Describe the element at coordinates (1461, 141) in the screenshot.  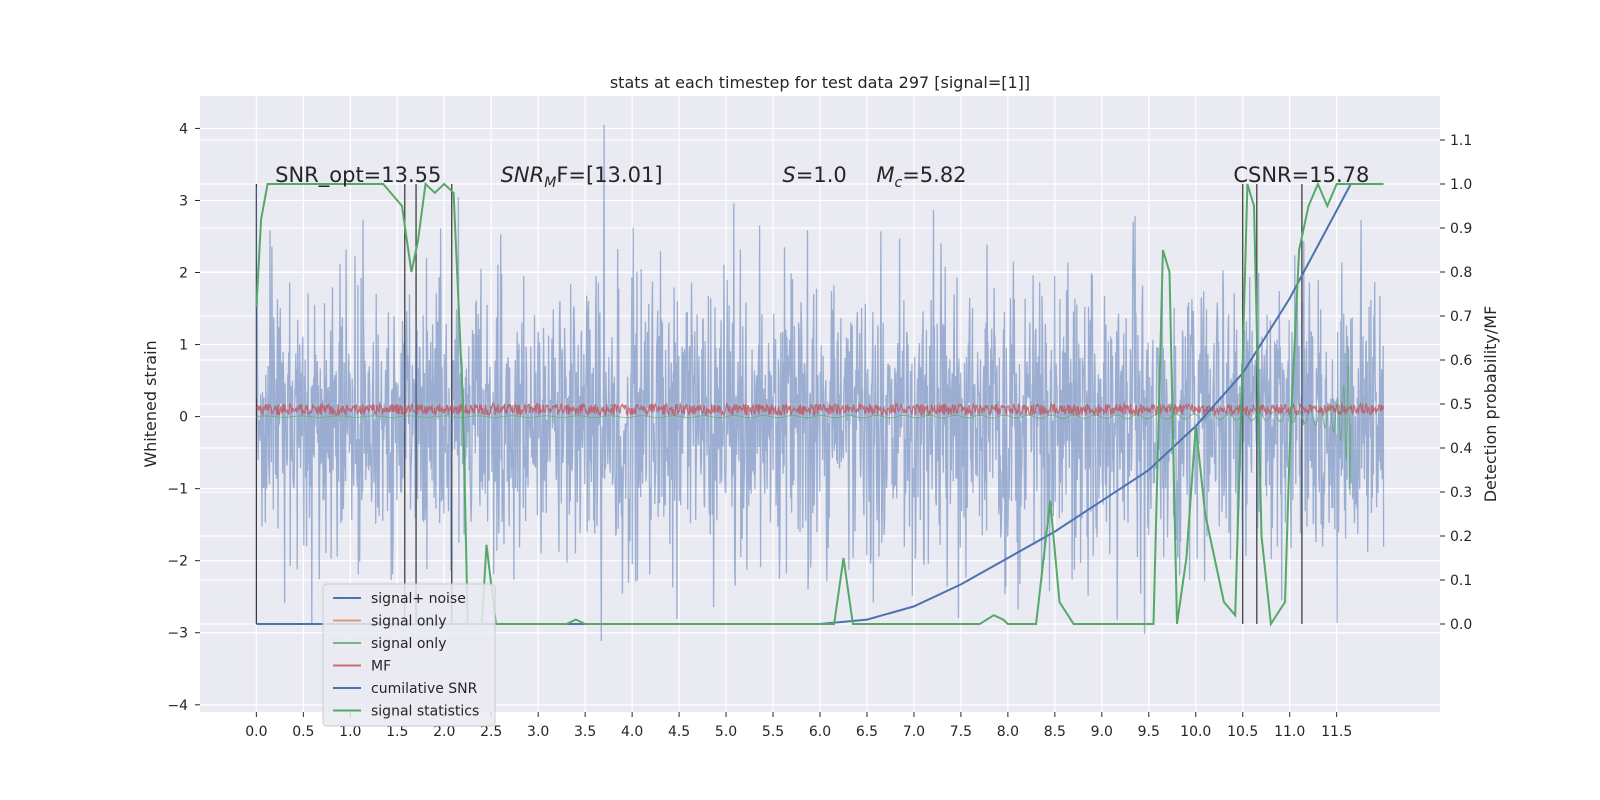
I see `y2-tick-label: 1.1` at that location.